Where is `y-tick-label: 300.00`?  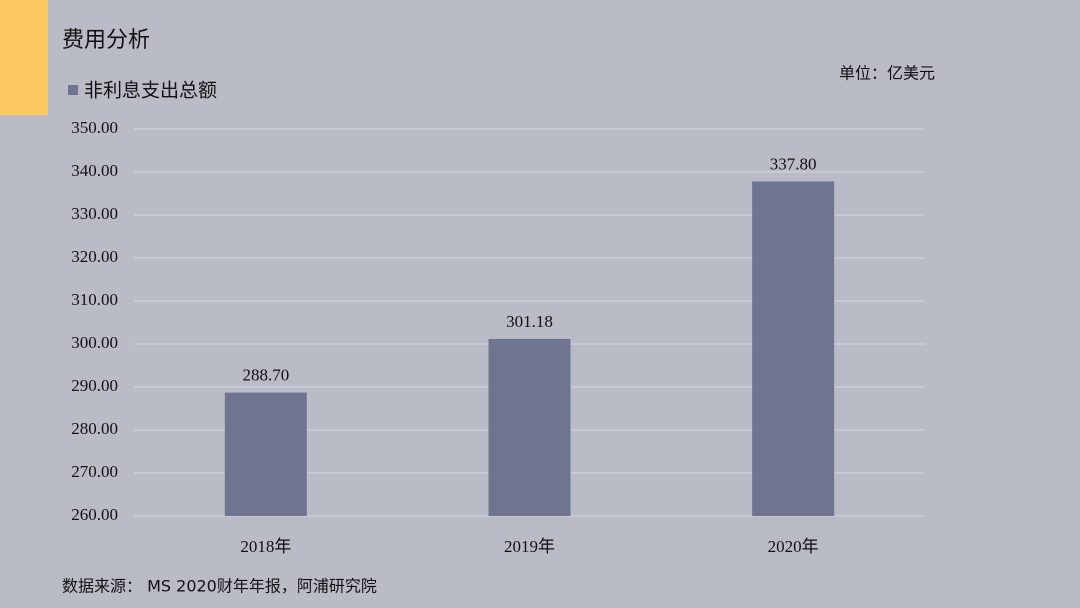 y-tick-label: 300.00 is located at coordinates (94, 342).